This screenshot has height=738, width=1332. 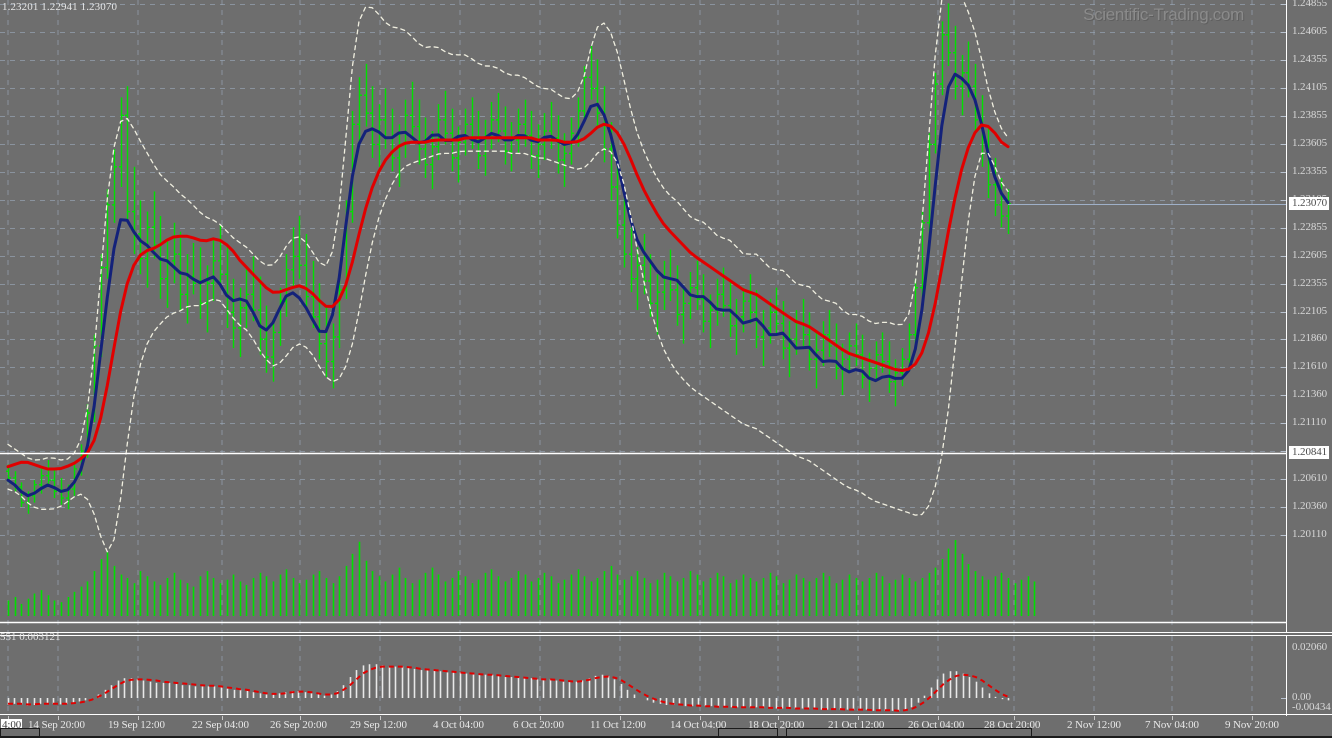 What do you see at coordinates (1310, 59) in the screenshot?
I see `price-axis-label: 1.24355` at bounding box center [1310, 59].